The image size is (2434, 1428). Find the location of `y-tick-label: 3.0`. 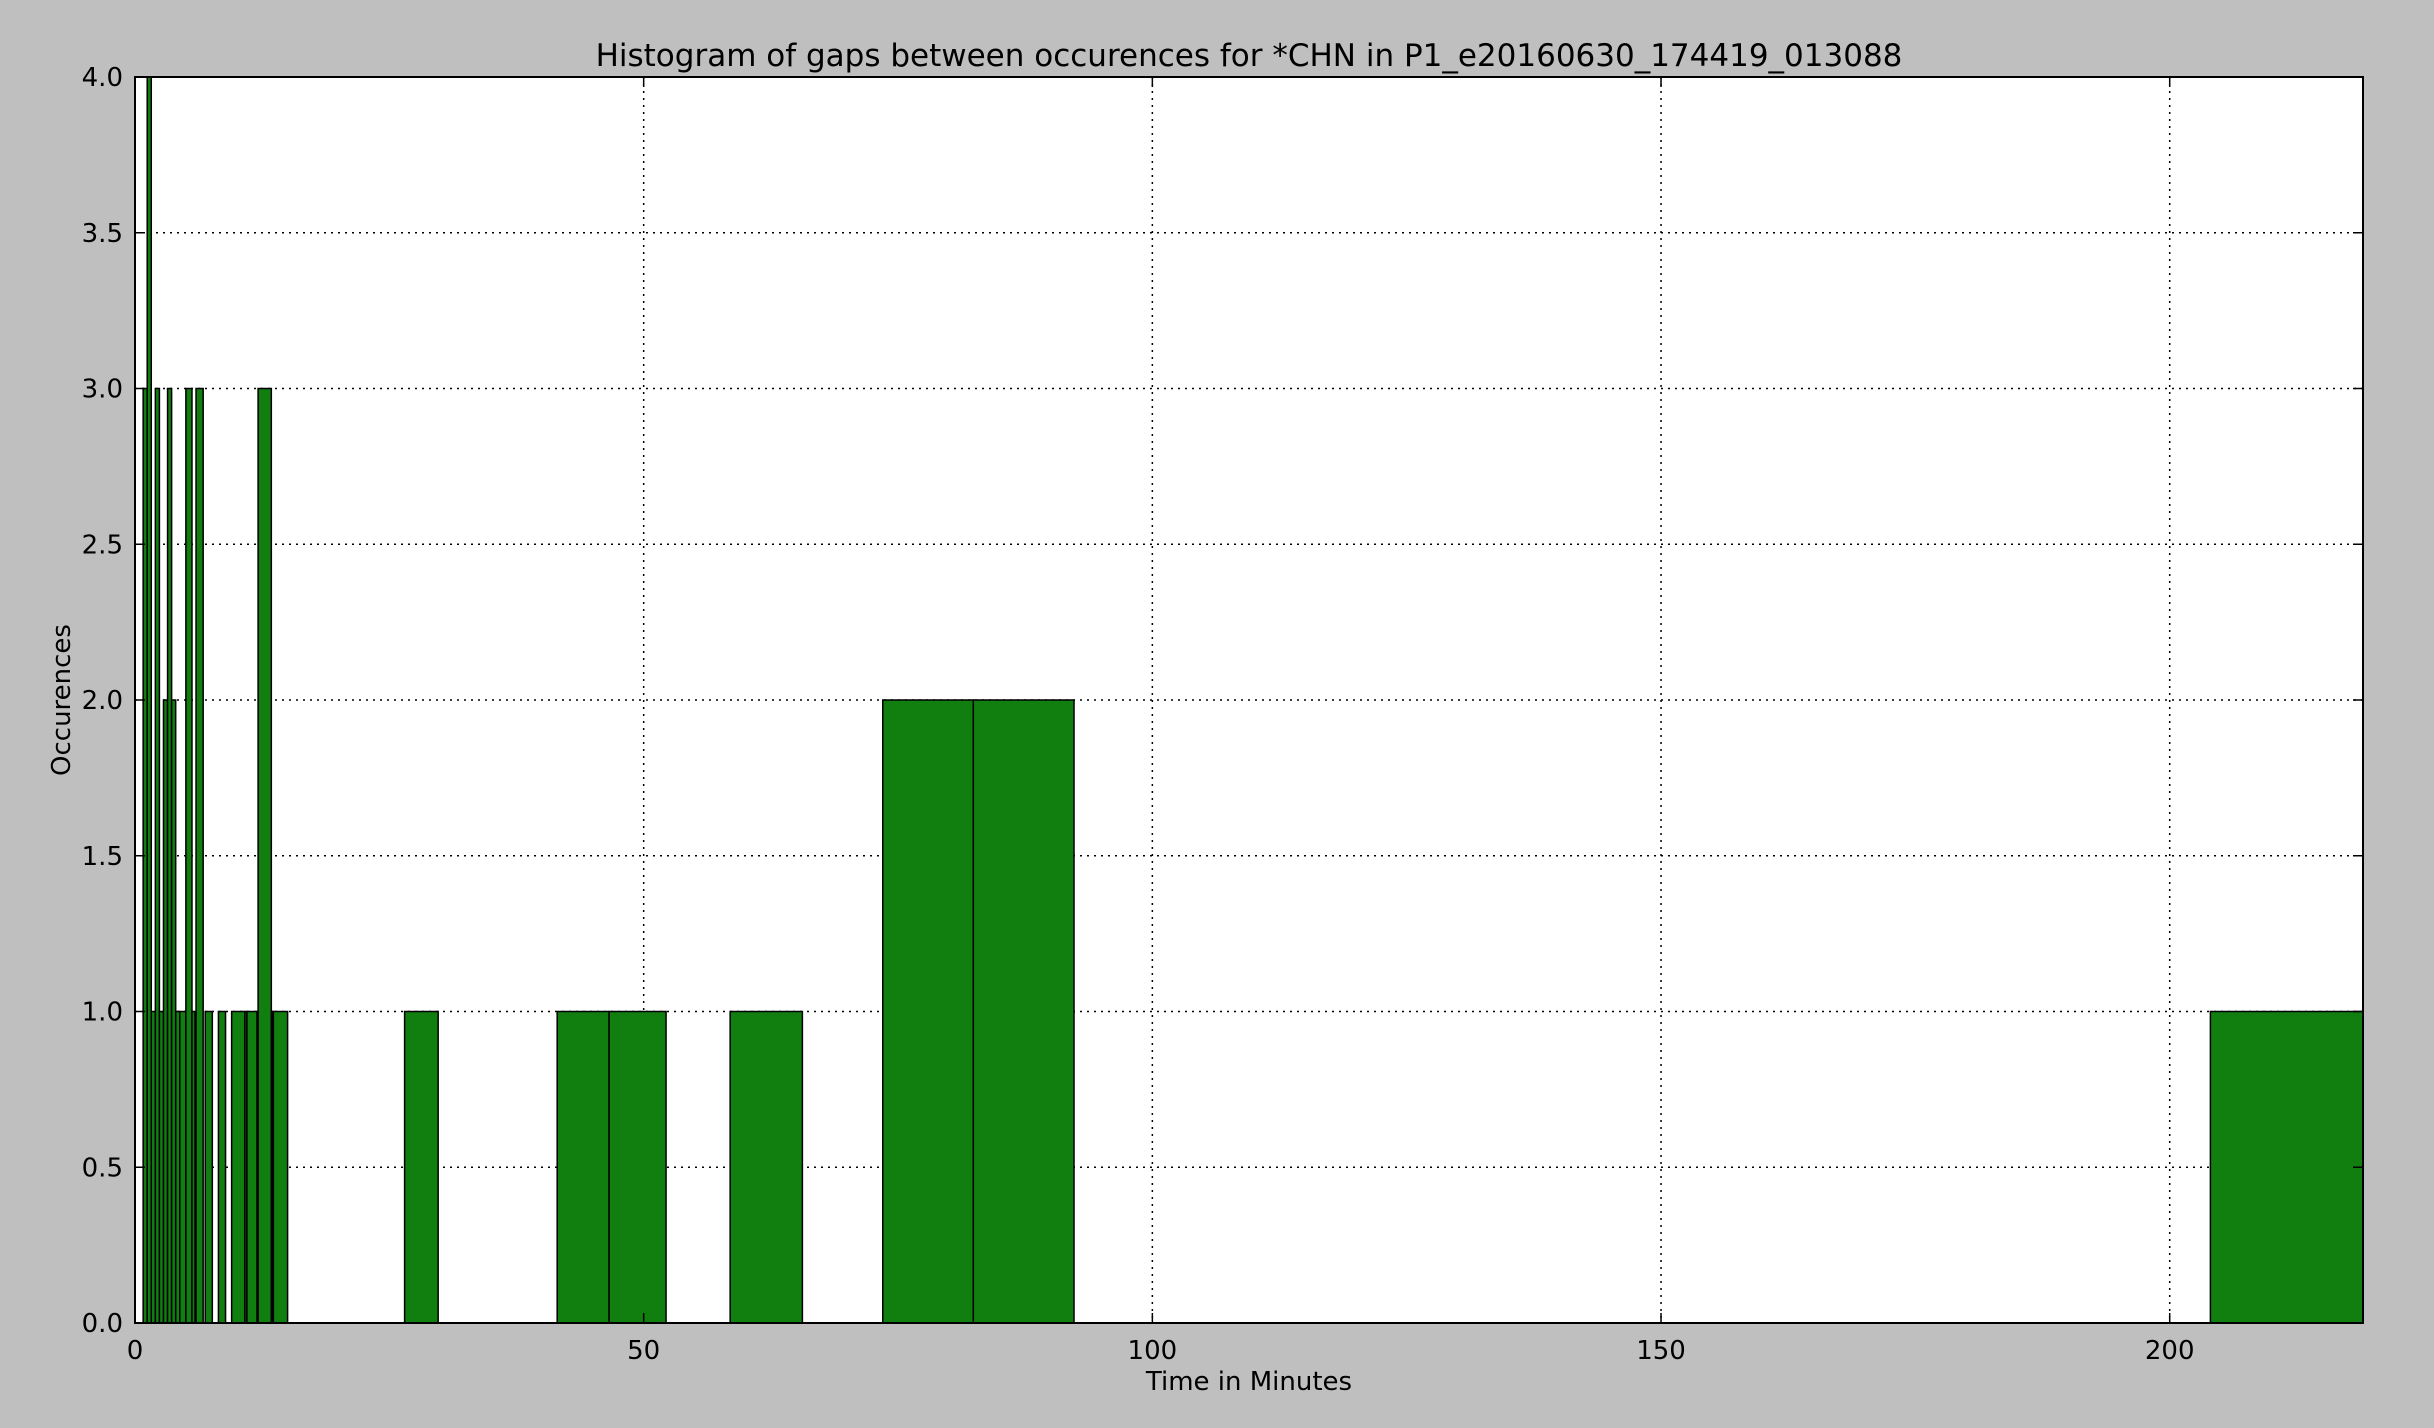

y-tick-label: 3.0 is located at coordinates (102, 390).